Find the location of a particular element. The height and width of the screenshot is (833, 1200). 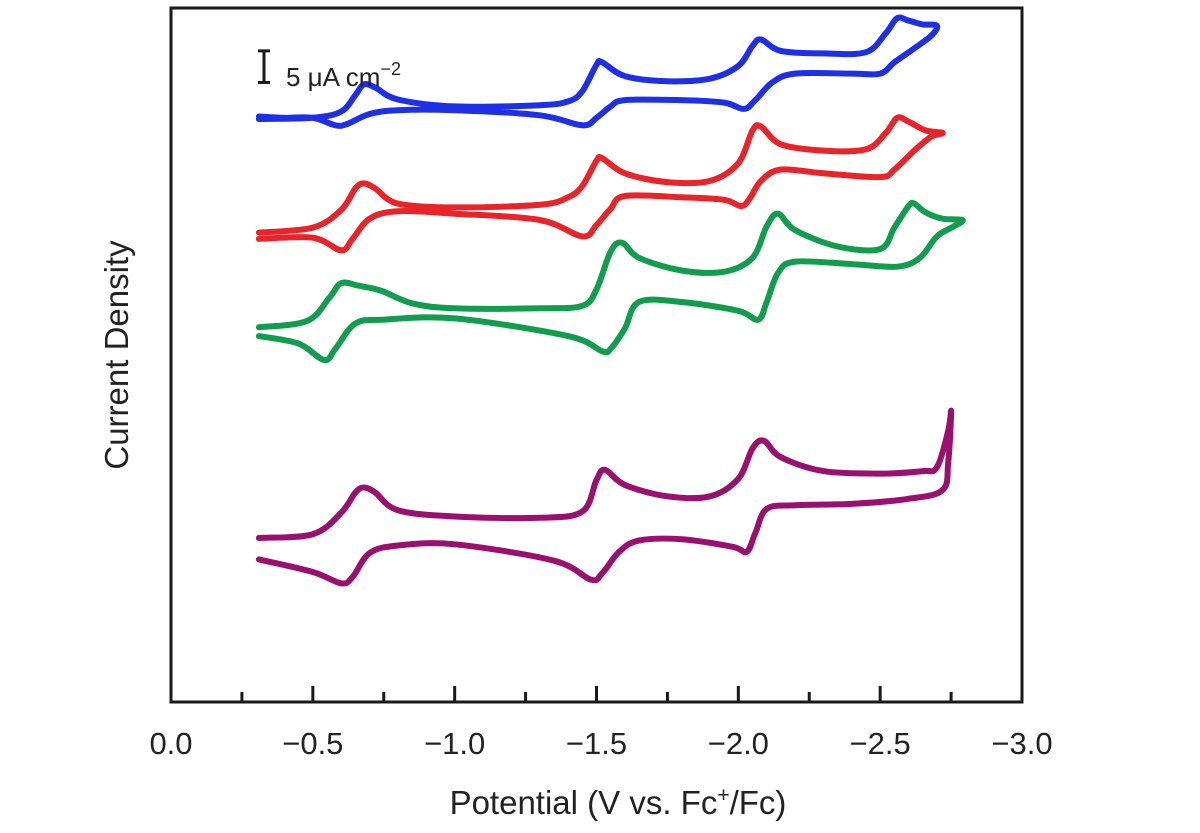

x-axis-label: Potential (V vs. Fc+/Fc) is located at coordinates (618, 802).